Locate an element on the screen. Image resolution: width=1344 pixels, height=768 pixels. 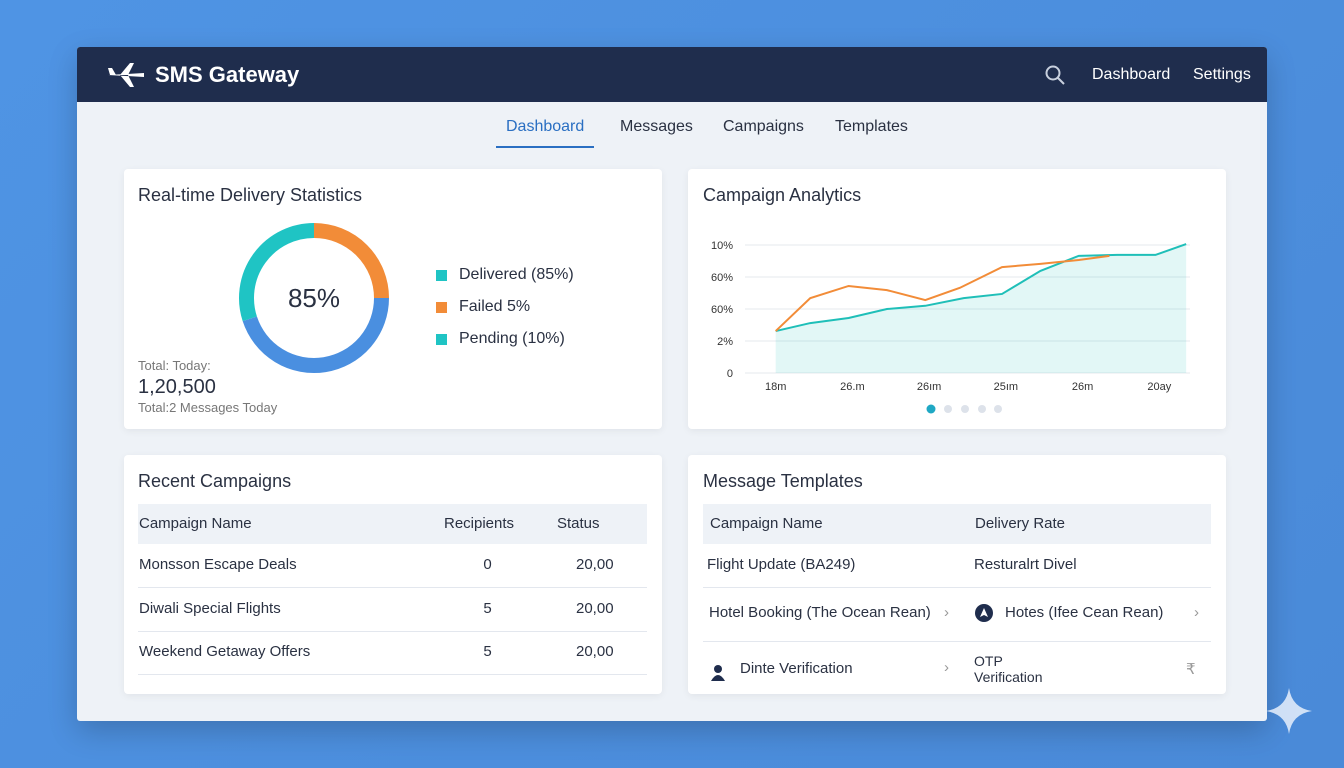
table-cell: 0 is located at coordinates (487, 564).